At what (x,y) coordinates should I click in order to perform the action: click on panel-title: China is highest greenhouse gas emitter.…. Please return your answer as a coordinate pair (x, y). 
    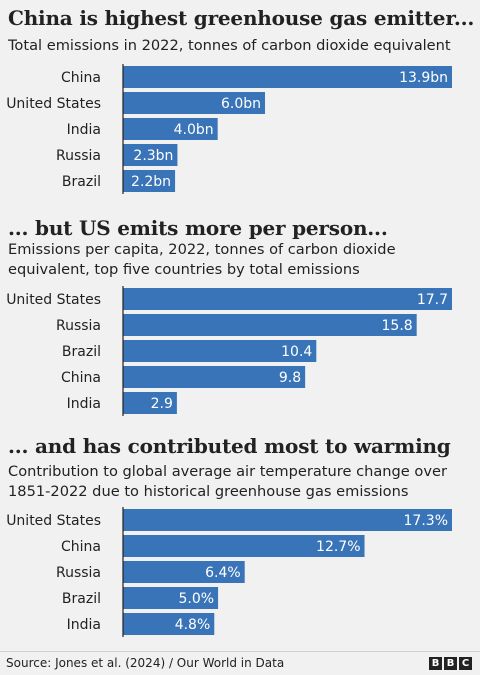
    Looking at the image, I should click on (241, 18).